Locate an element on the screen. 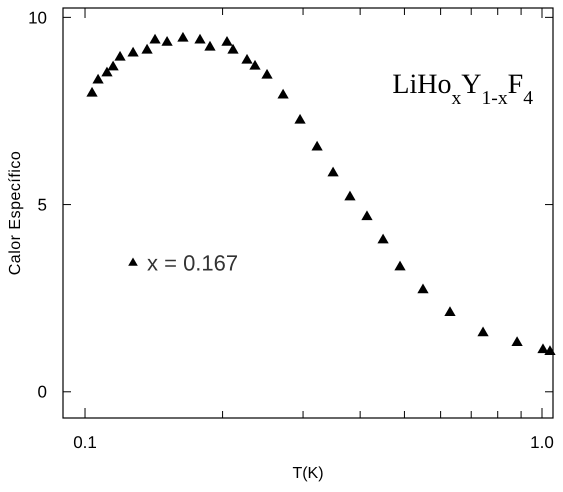 The image size is (563, 492). y-tick-label: 0 is located at coordinates (42, 392).